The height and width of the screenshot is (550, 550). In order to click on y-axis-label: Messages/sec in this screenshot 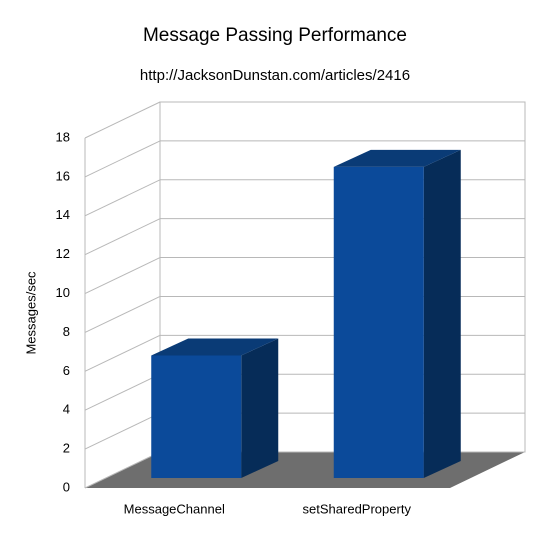, I will do `click(30, 313)`.